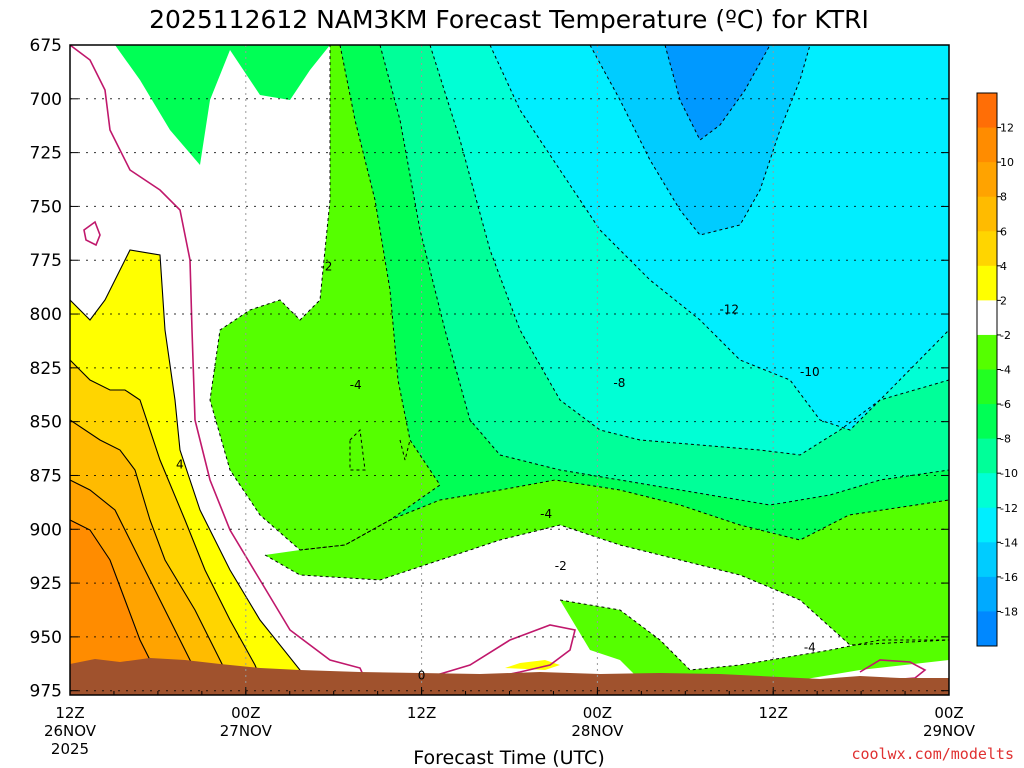 Image resolution: width=1024 pixels, height=768 pixels. What do you see at coordinates (180, 465) in the screenshot?
I see `contour-label: 4` at bounding box center [180, 465].